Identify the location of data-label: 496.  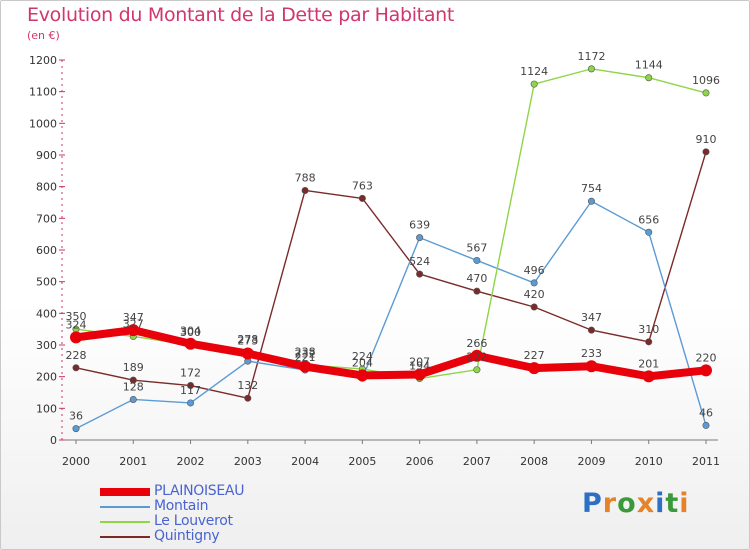
(534, 270).